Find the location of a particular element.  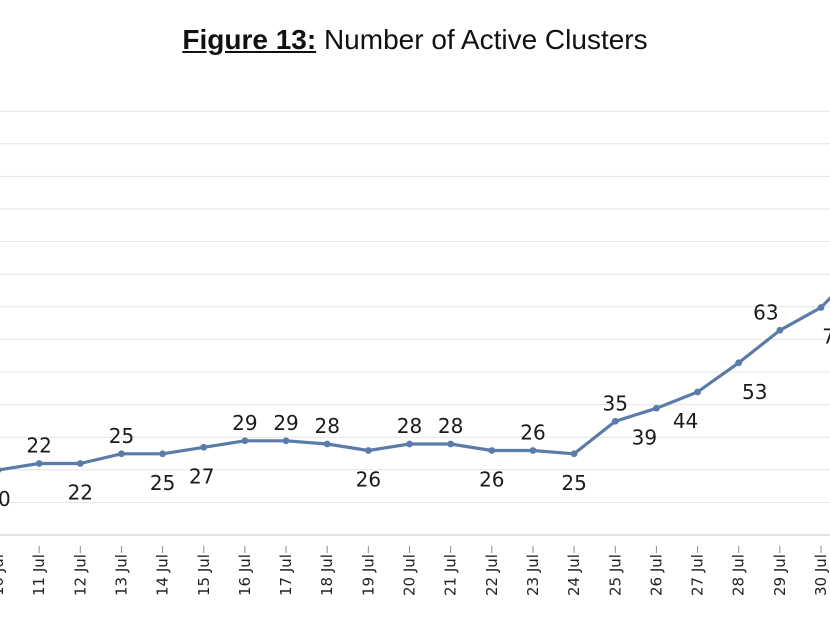

x-tick-label: 14 Jul is located at coordinates (163, 575).